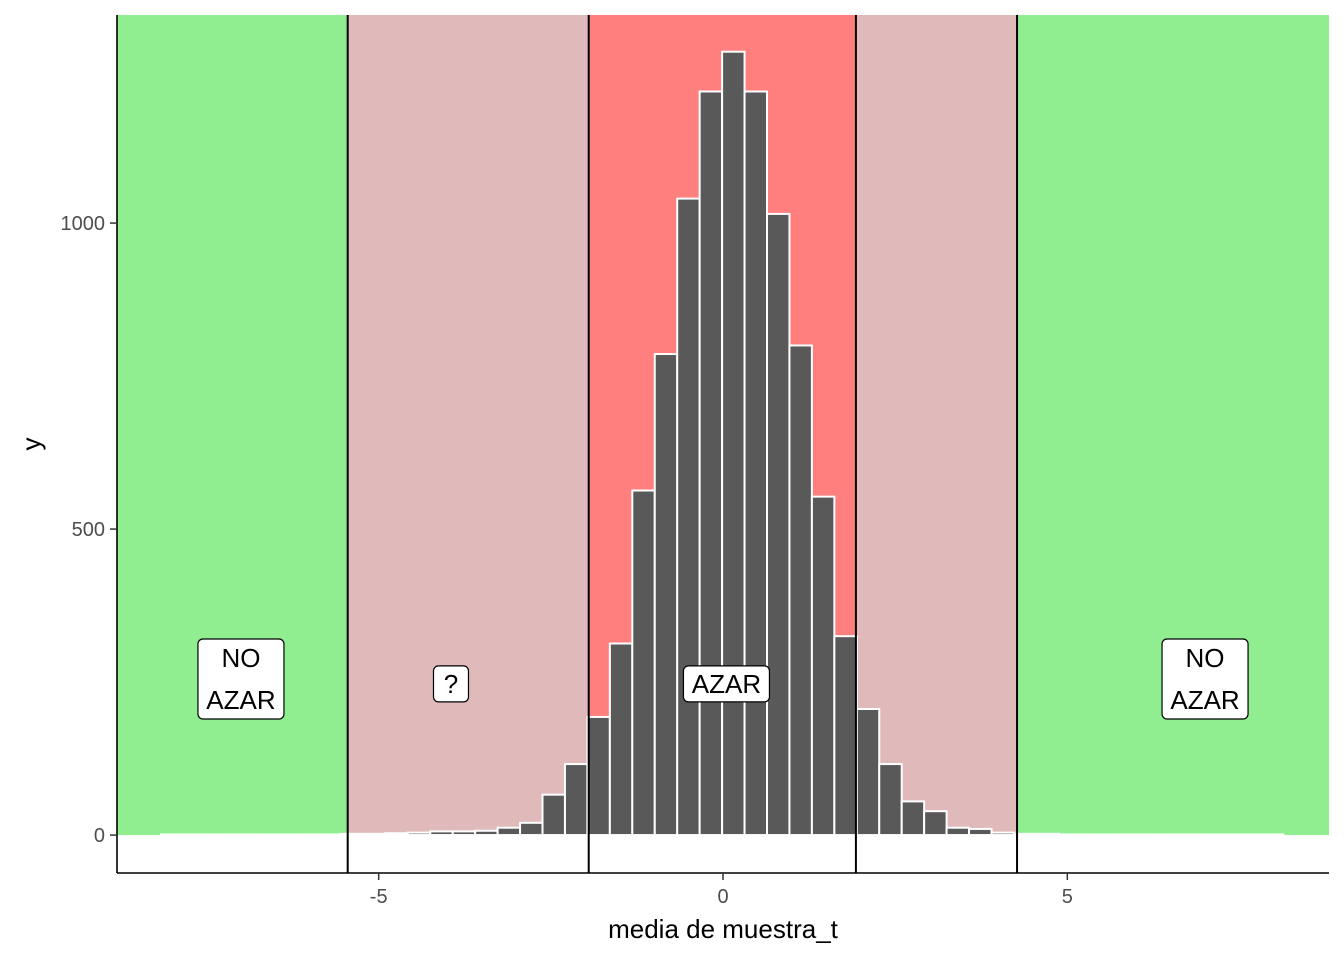  I want to click on zone-label: AZAR, so click(726, 684).